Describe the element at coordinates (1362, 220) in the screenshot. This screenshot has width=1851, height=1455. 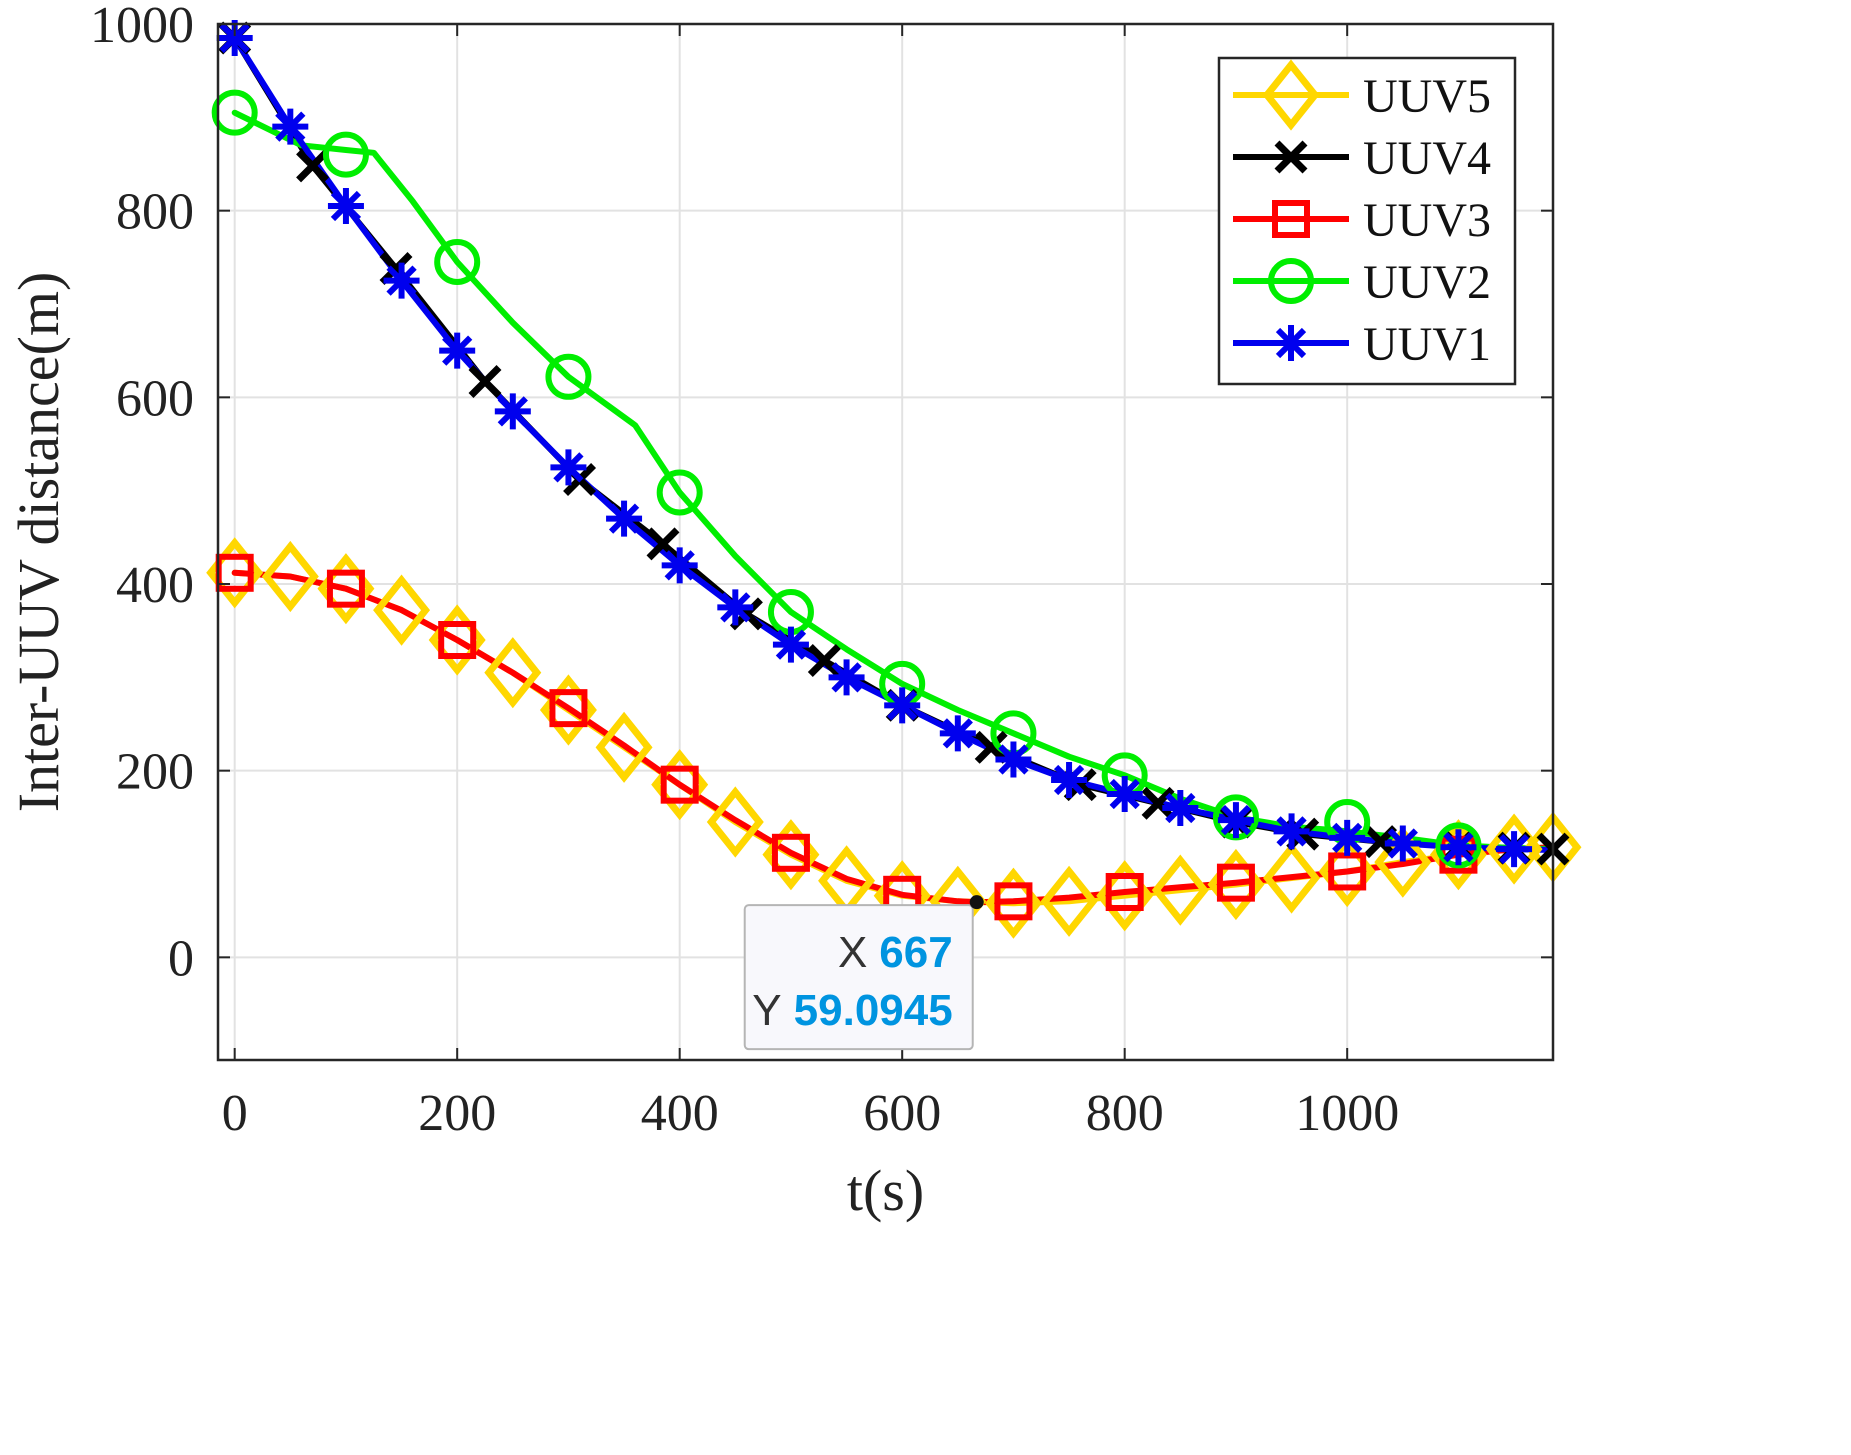
I see `legend-item-uuv3: UUV3` at that location.